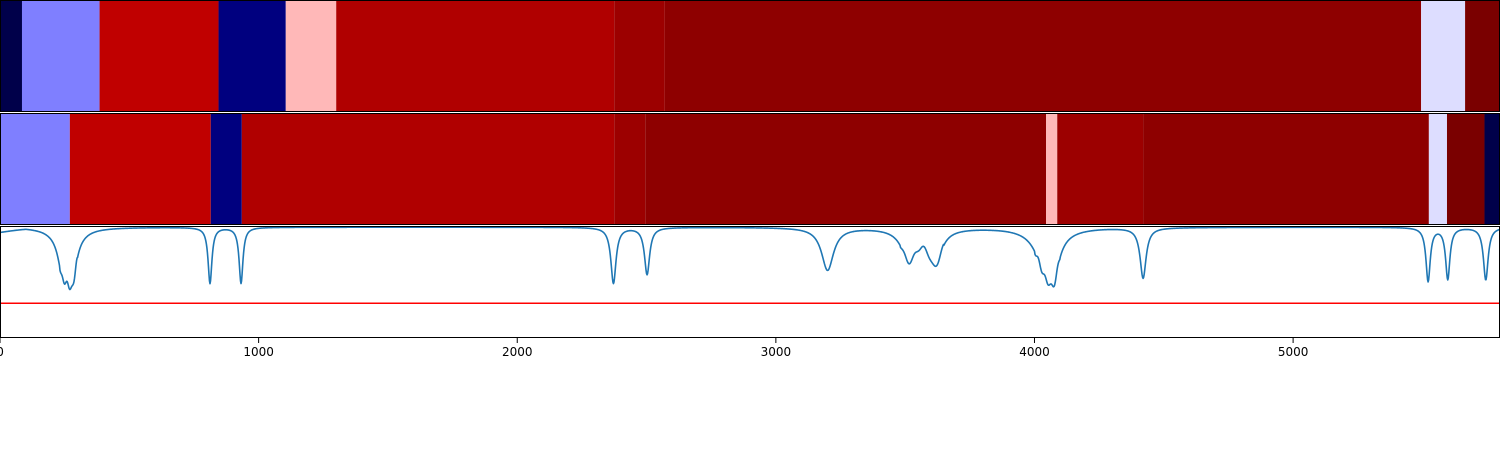 This screenshot has width=1500, height=450. Describe the element at coordinates (517, 352) in the screenshot. I see `x-tick-label-2000: 2000` at that location.